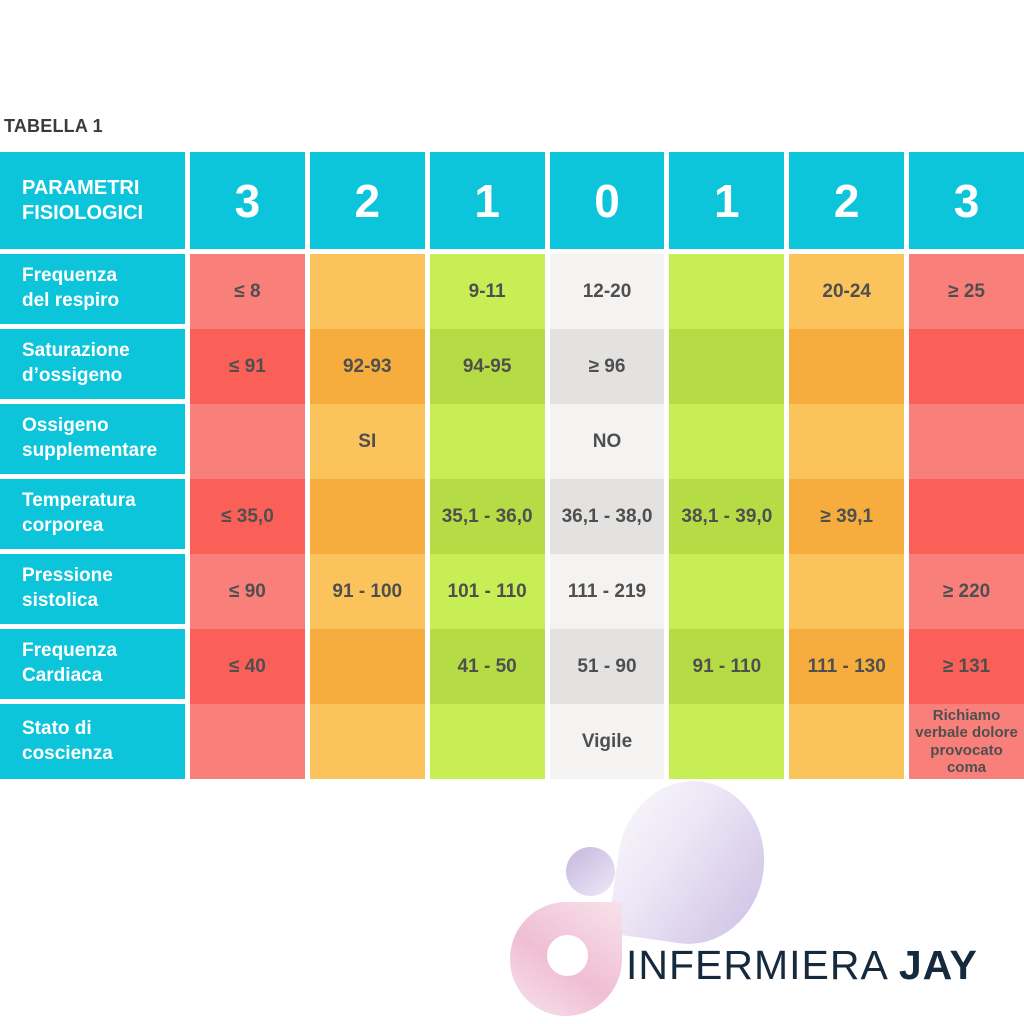  What do you see at coordinates (966, 741) in the screenshot?
I see `table-cell: Richiamo verbale dolore provocato coma` at bounding box center [966, 741].